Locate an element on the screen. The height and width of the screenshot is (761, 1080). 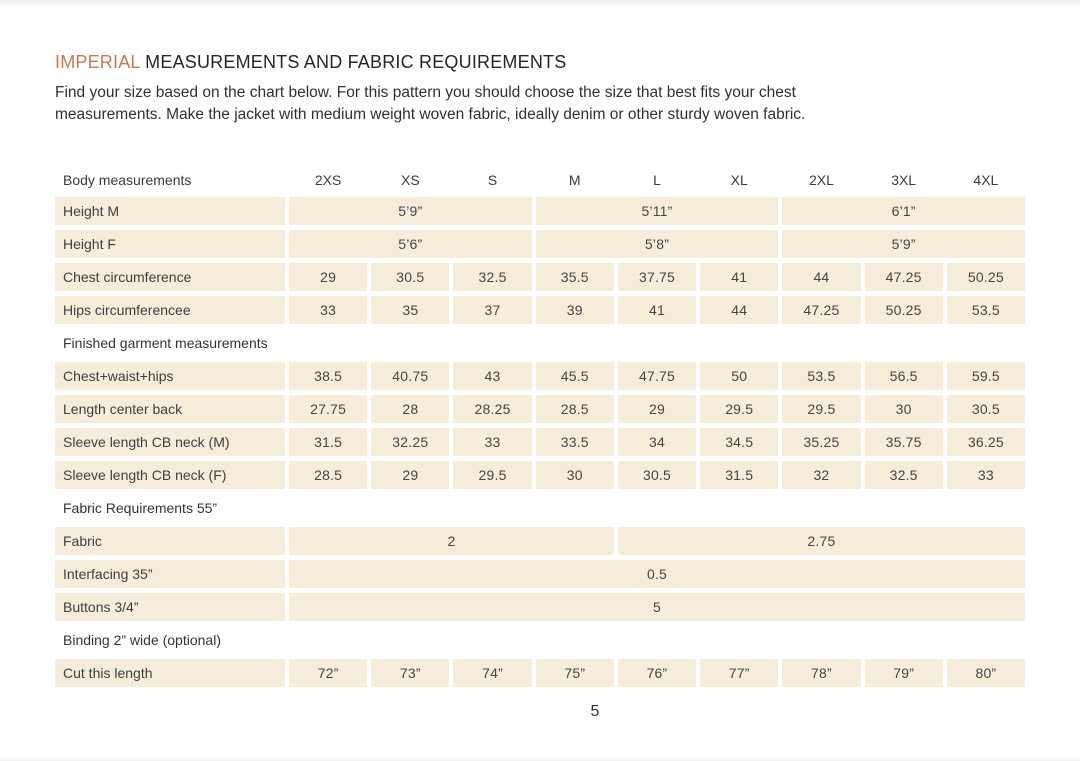
value-cell: 30.5 is located at coordinates (410, 277).